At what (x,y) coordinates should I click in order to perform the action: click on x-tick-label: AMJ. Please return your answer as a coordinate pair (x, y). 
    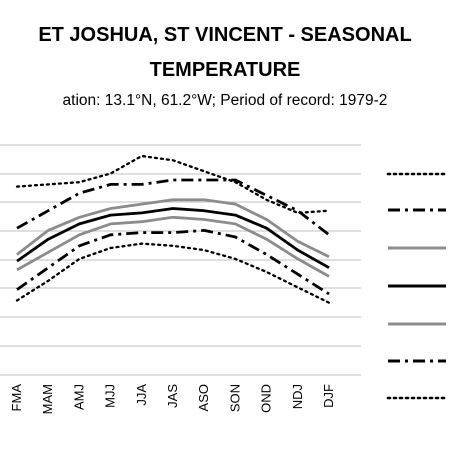
    Looking at the image, I should click on (78, 397).